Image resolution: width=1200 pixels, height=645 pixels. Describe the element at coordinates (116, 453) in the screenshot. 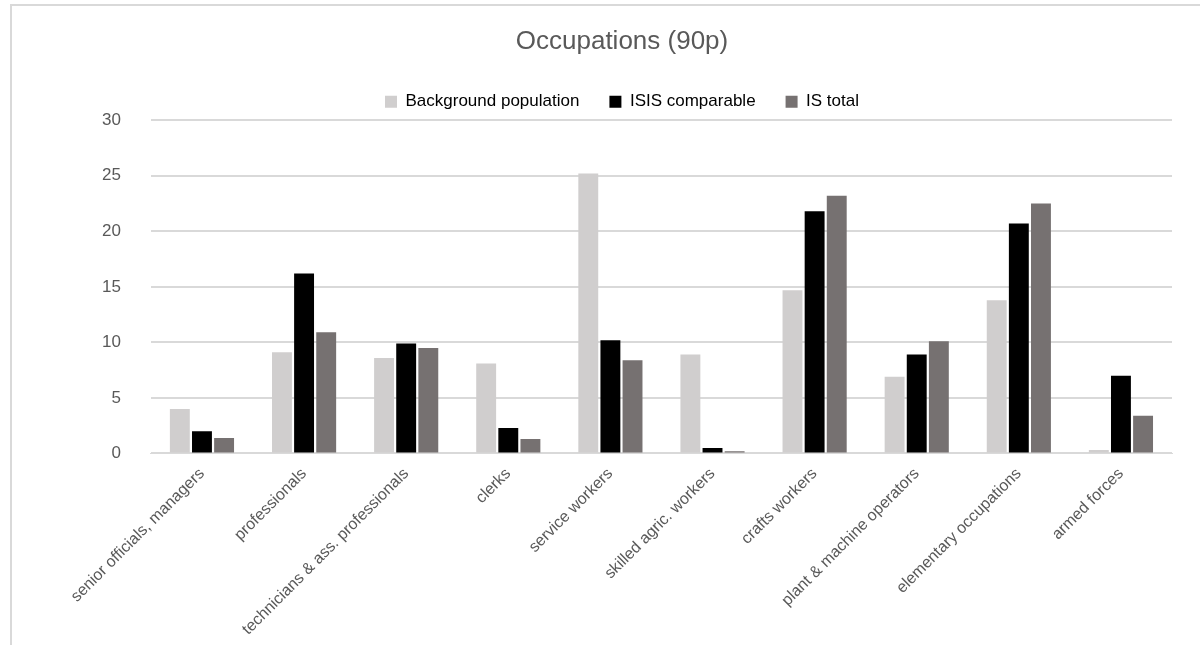

I see `y-tick-label: 0` at that location.